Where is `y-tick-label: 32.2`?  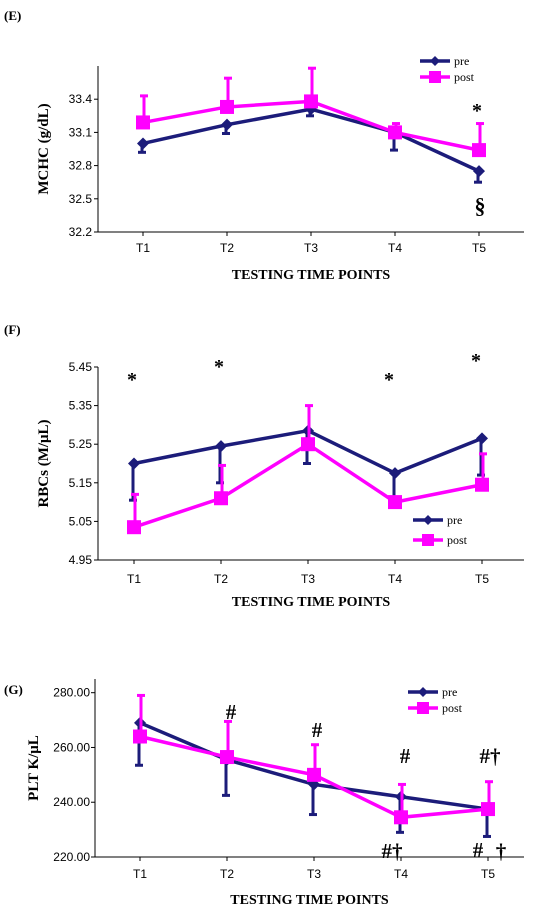
y-tick-label: 32.2 is located at coordinates (81, 232).